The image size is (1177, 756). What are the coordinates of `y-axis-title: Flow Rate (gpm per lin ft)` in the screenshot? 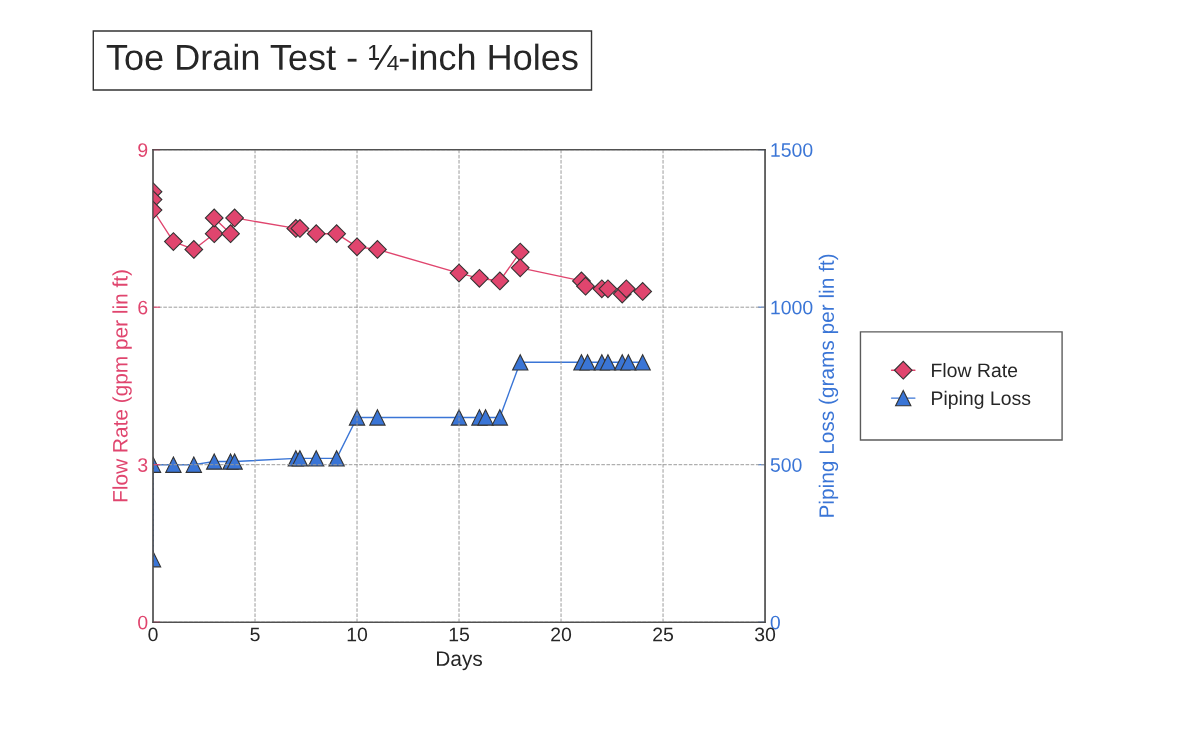 It's located at (122, 386).